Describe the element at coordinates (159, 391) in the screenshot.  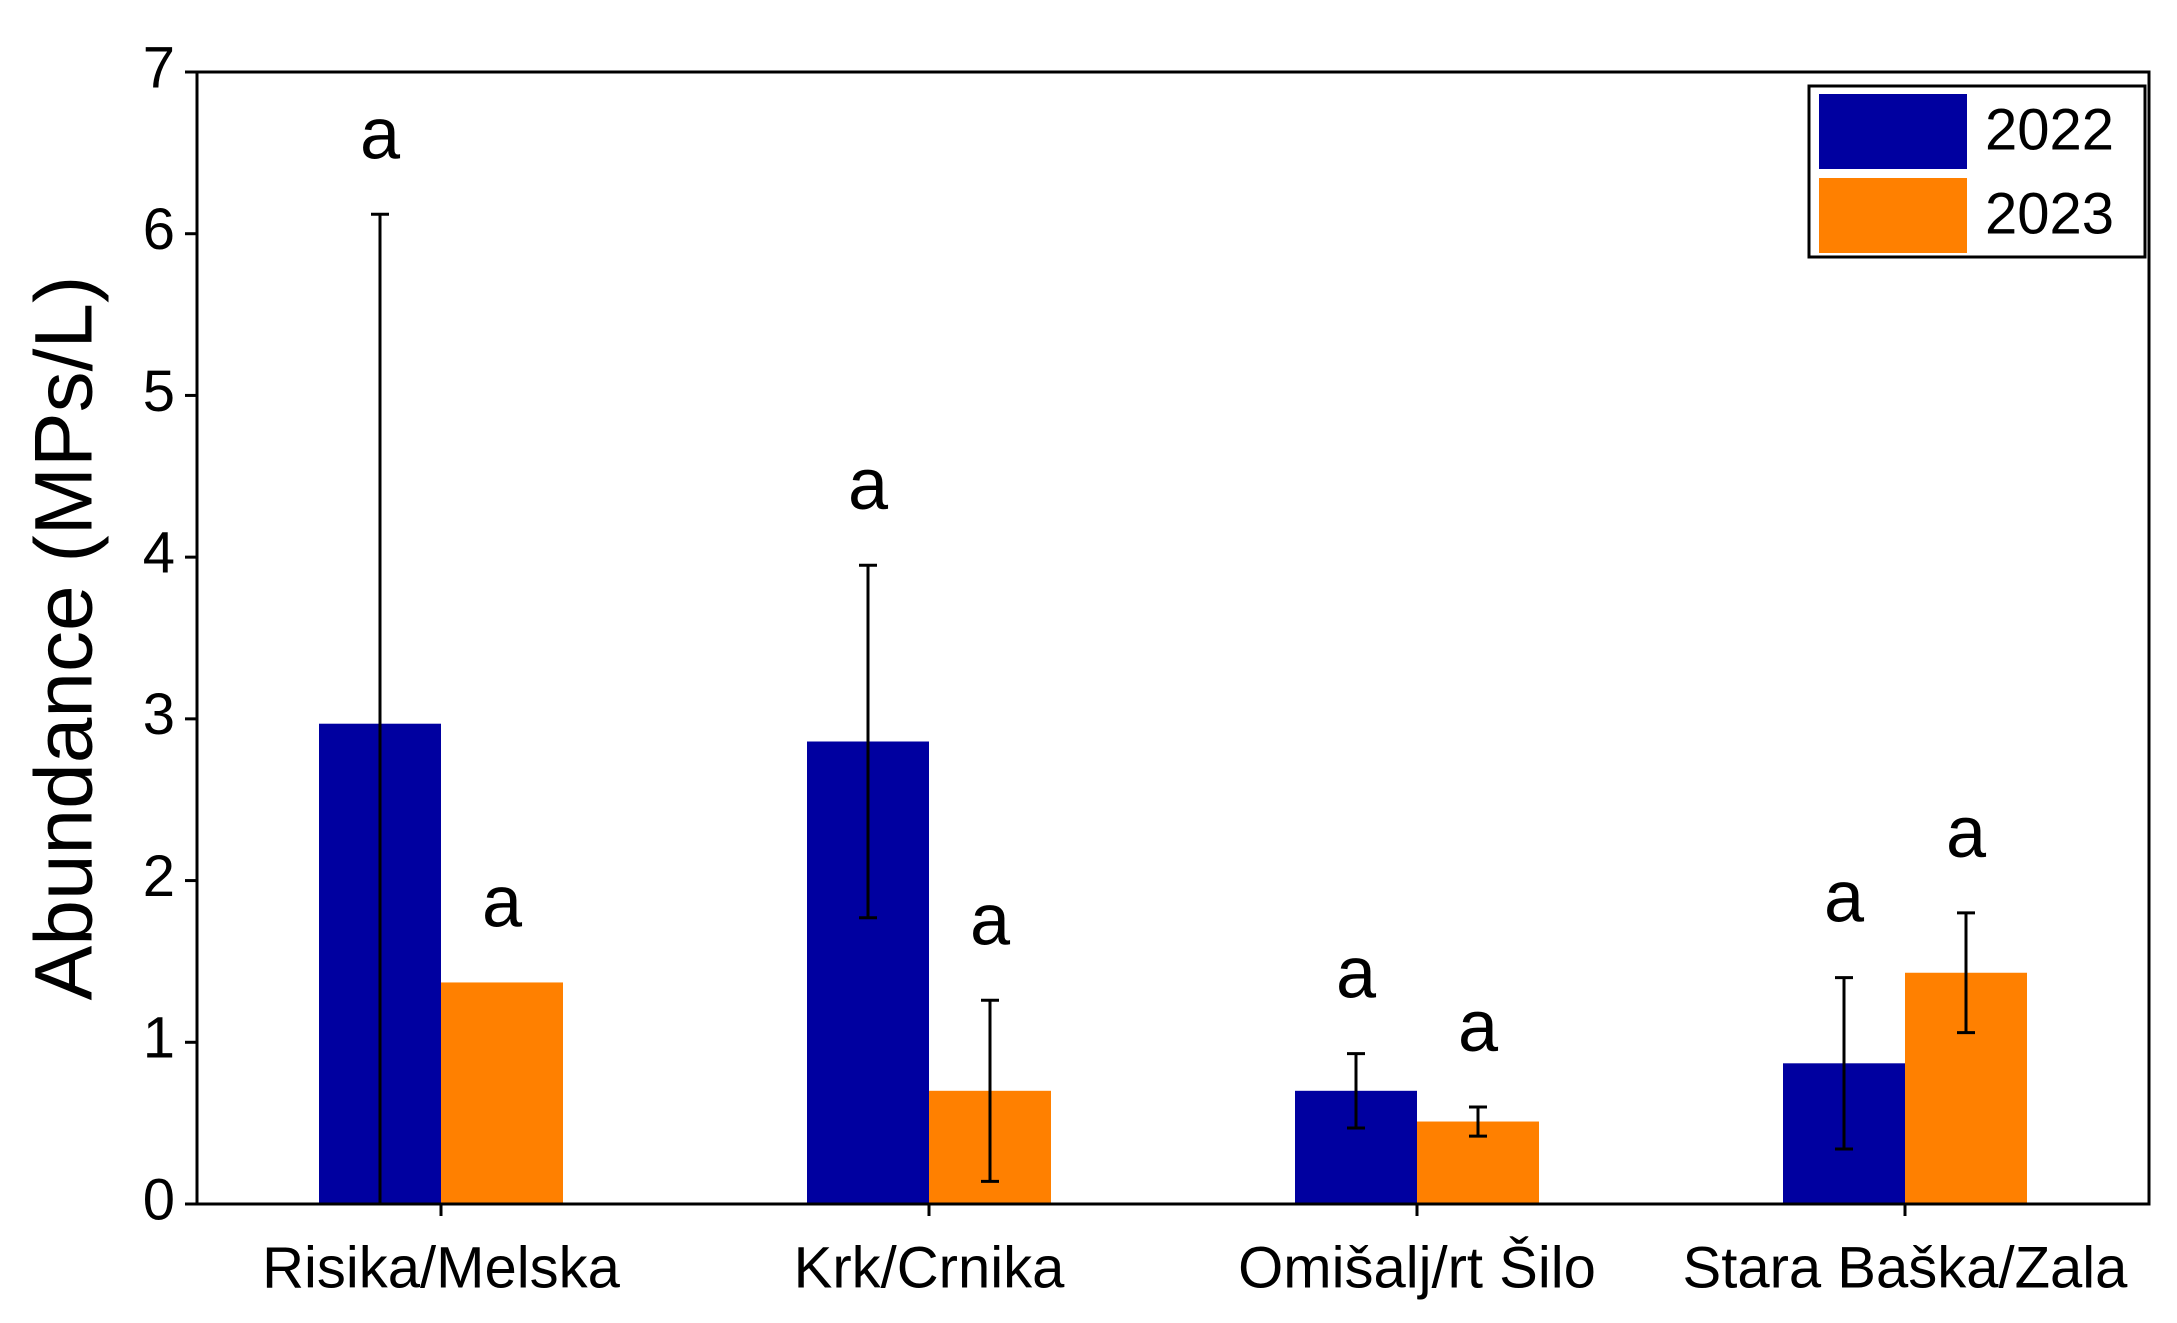
I see `y-tick-label: 5` at that location.